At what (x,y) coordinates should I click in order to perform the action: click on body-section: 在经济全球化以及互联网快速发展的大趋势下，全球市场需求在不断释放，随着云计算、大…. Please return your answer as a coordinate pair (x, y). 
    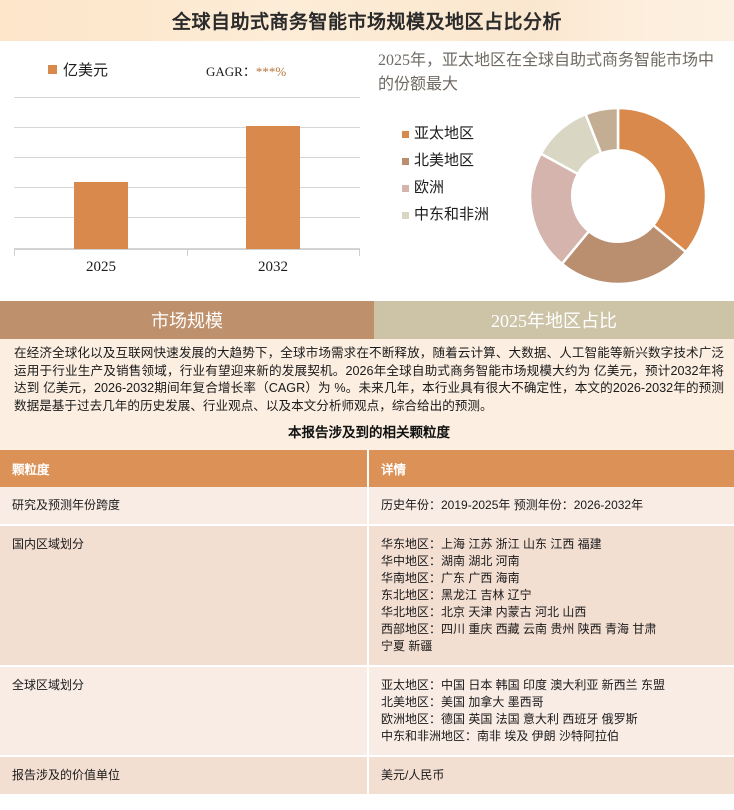
    Looking at the image, I should click on (367, 394).